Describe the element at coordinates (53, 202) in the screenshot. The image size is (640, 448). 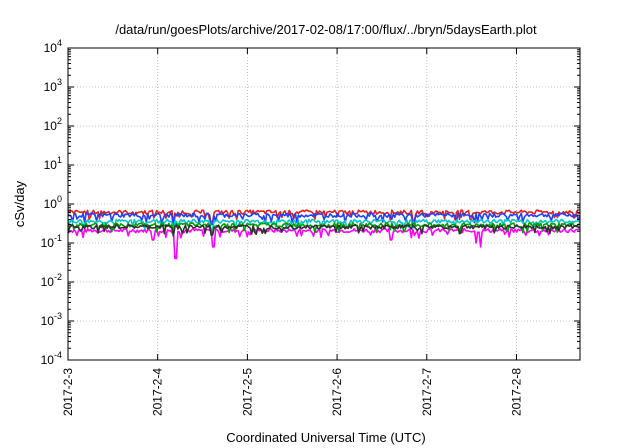
I see `y-tick-label: 10⁰` at that location.